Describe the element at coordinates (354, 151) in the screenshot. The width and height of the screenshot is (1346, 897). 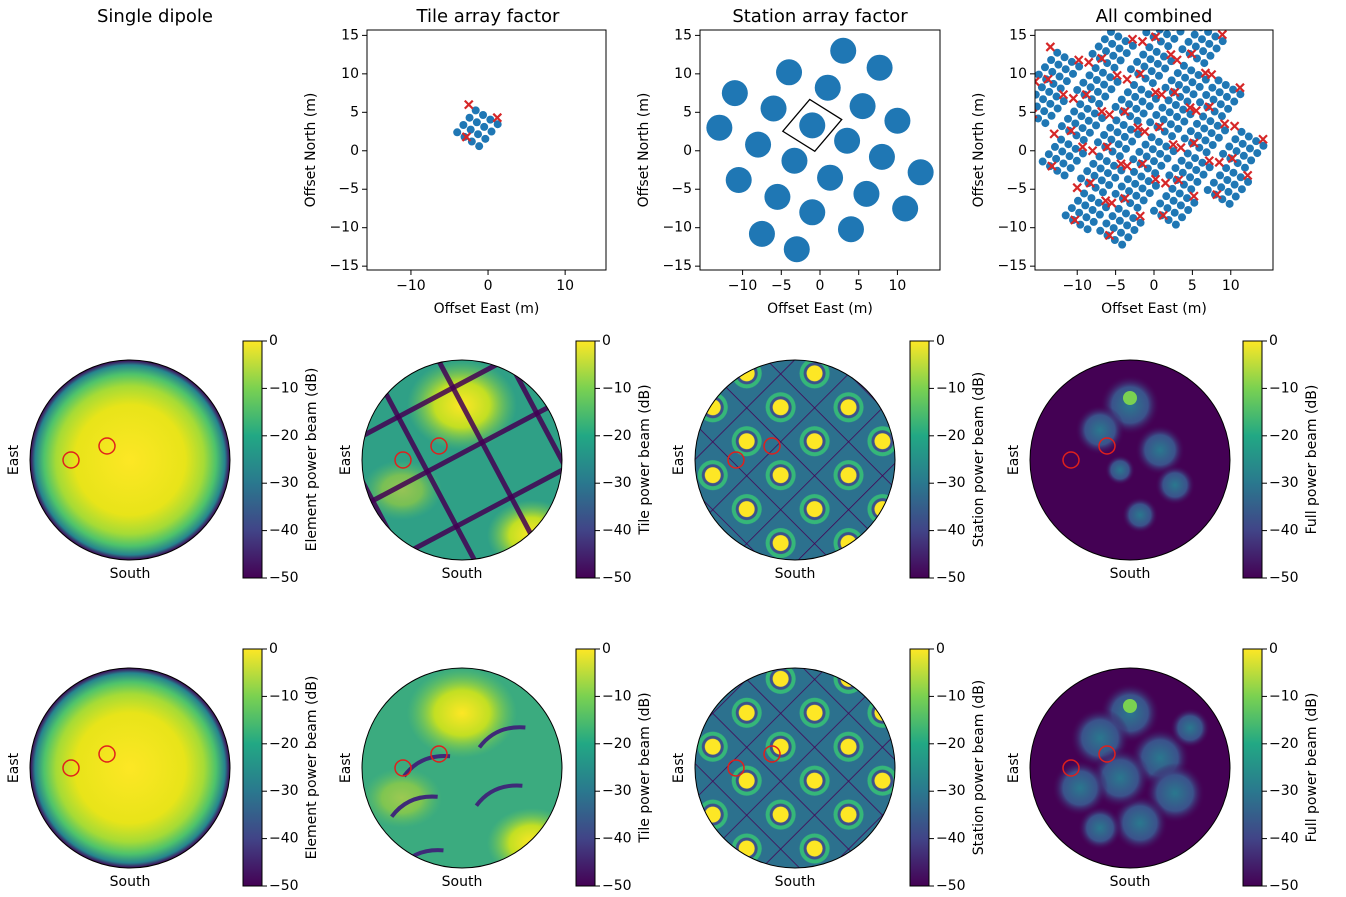
I see `y-tick-label: 0` at that location.